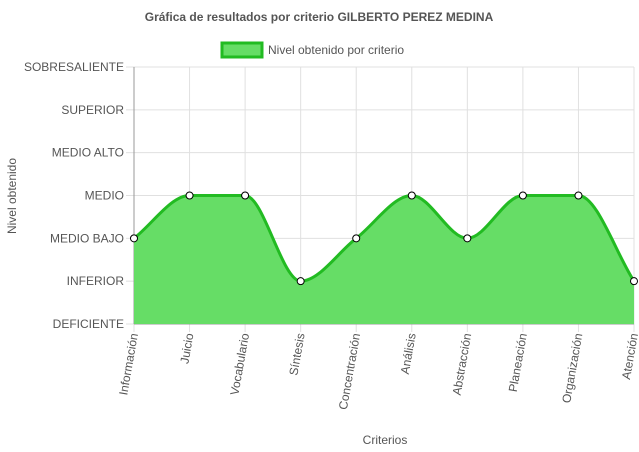 The image size is (639, 452). I want to click on x-tick-label: Información, so click(128, 364).